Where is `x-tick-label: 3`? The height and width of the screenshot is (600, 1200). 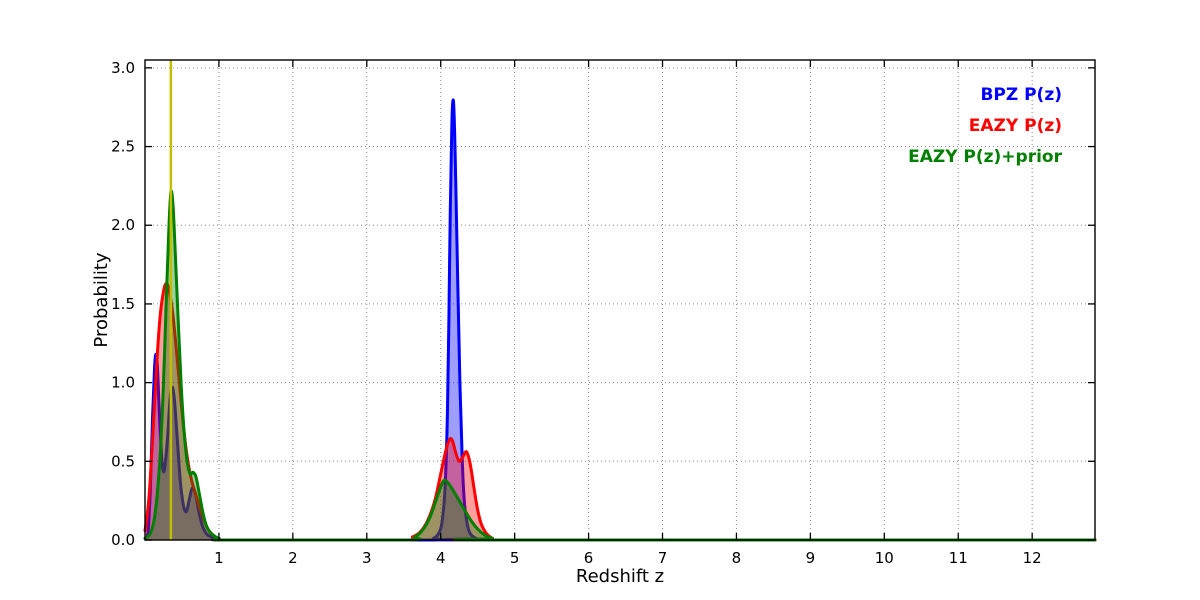
x-tick-label: 3 is located at coordinates (367, 558).